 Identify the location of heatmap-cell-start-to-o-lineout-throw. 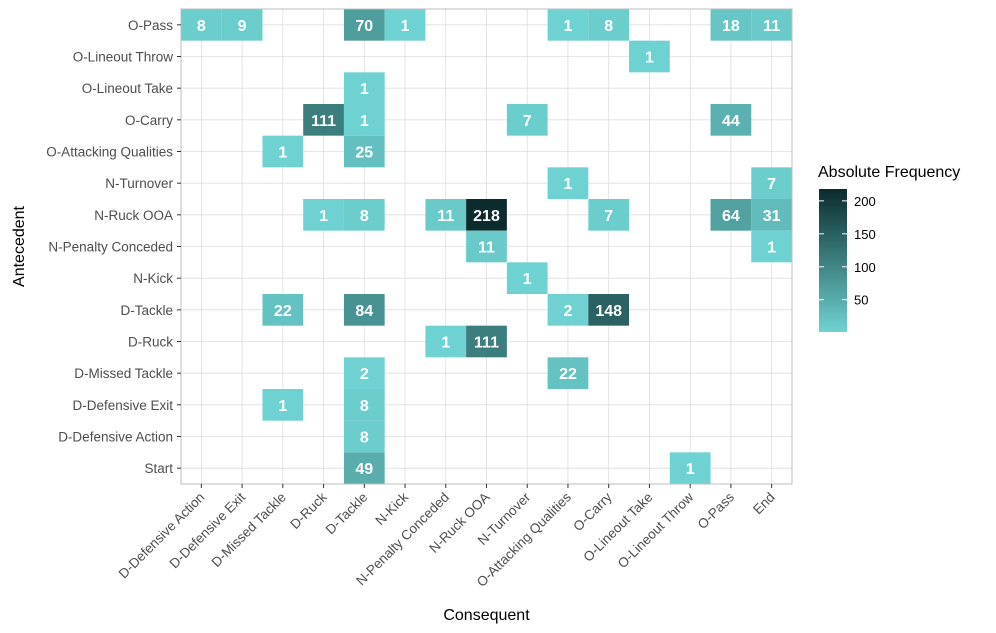
(690, 468).